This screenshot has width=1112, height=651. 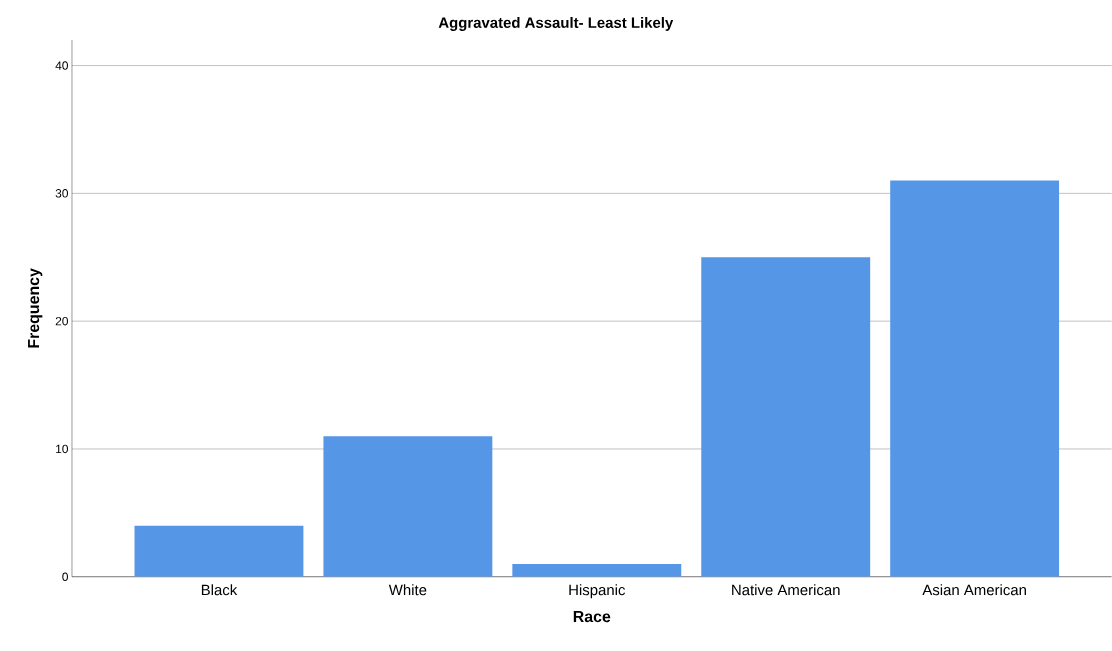 I want to click on x-tick-label: Black, so click(x=219, y=590).